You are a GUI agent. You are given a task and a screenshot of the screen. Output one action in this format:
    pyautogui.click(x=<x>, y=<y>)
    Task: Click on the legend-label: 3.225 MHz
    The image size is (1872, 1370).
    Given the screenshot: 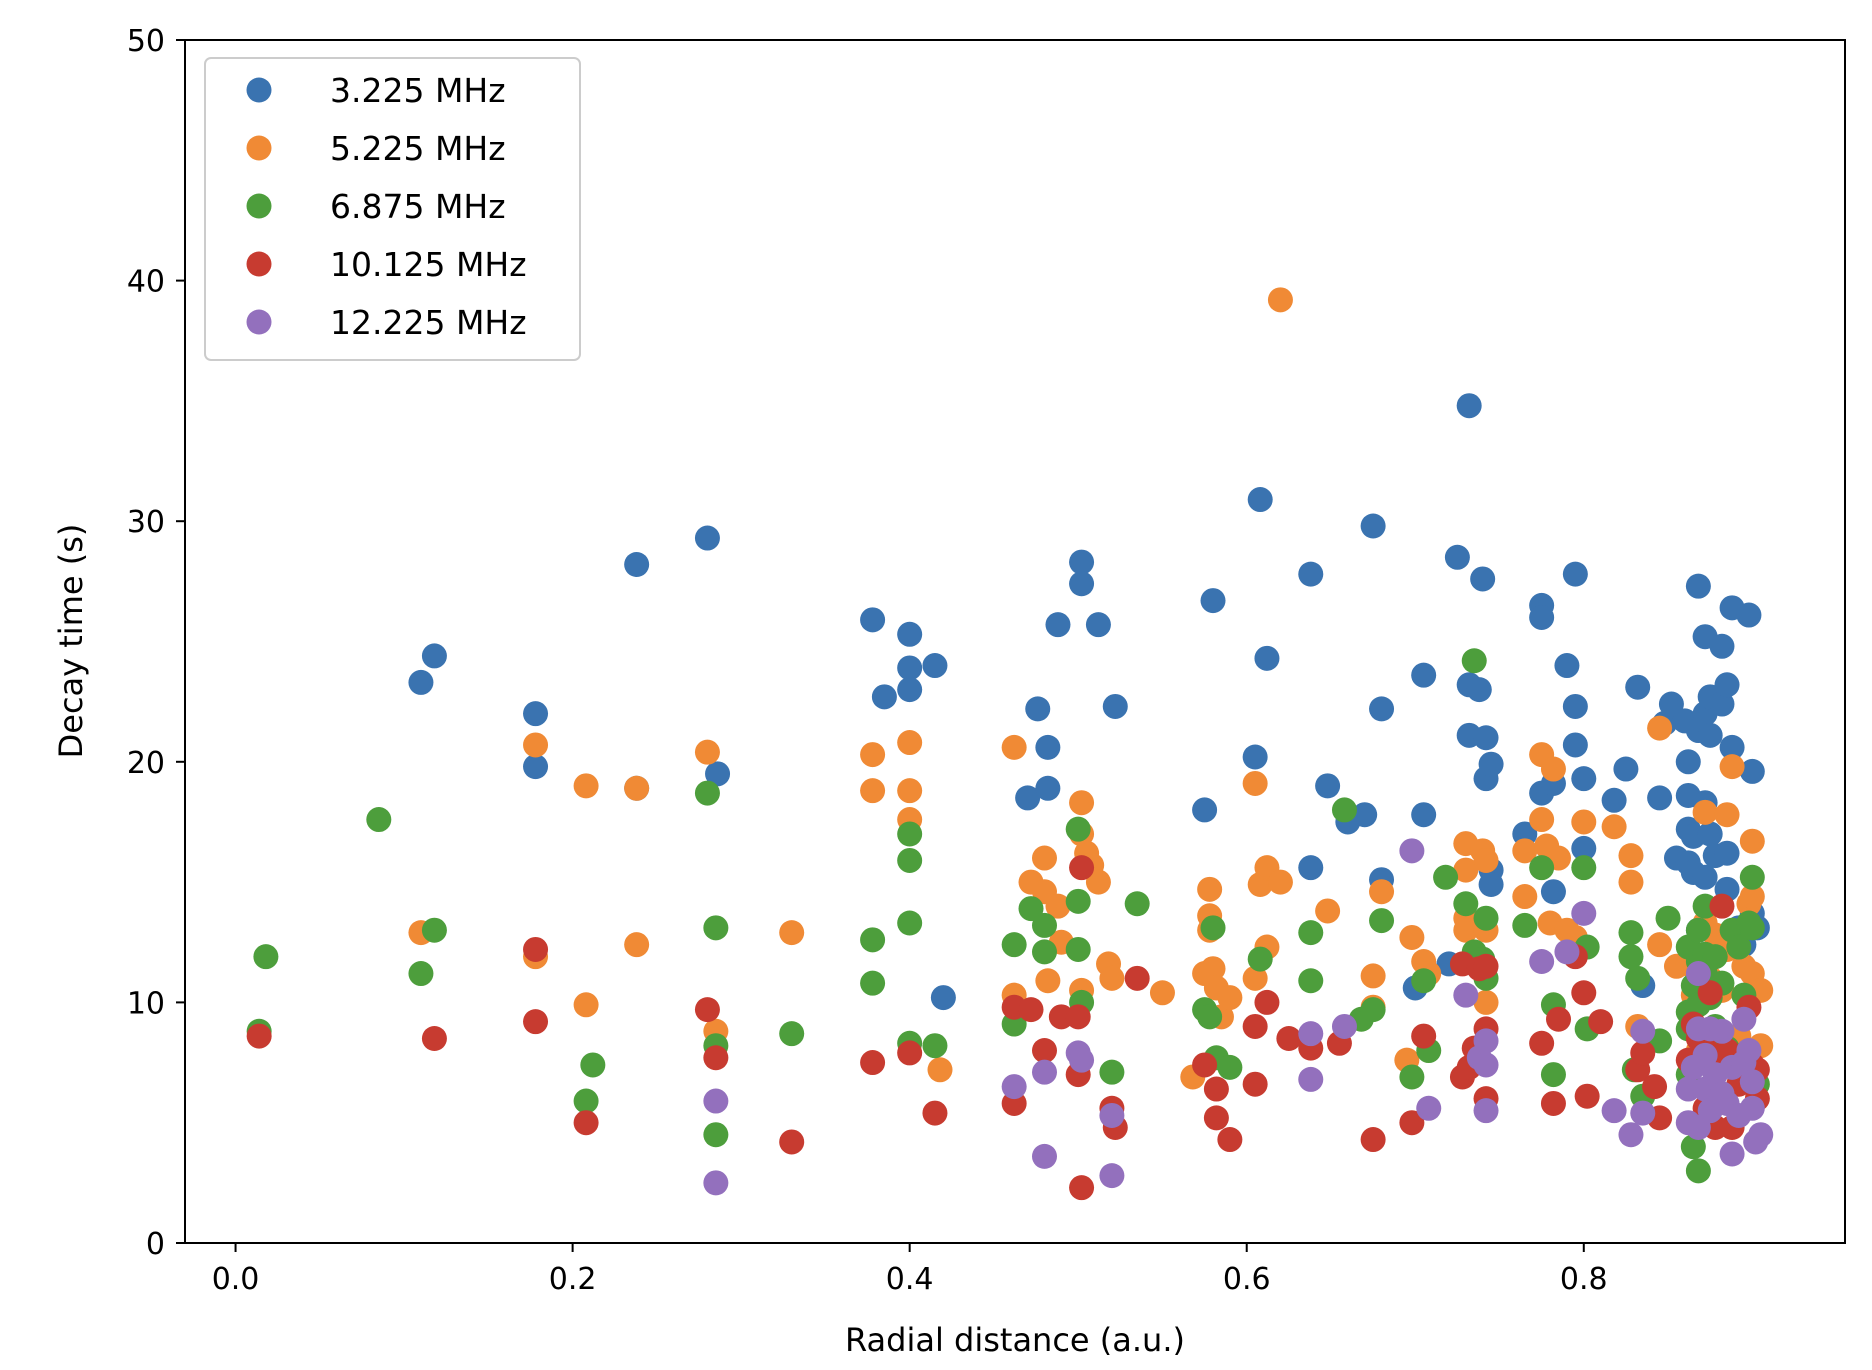 What is the action you would take?
    pyautogui.click(x=418, y=90)
    